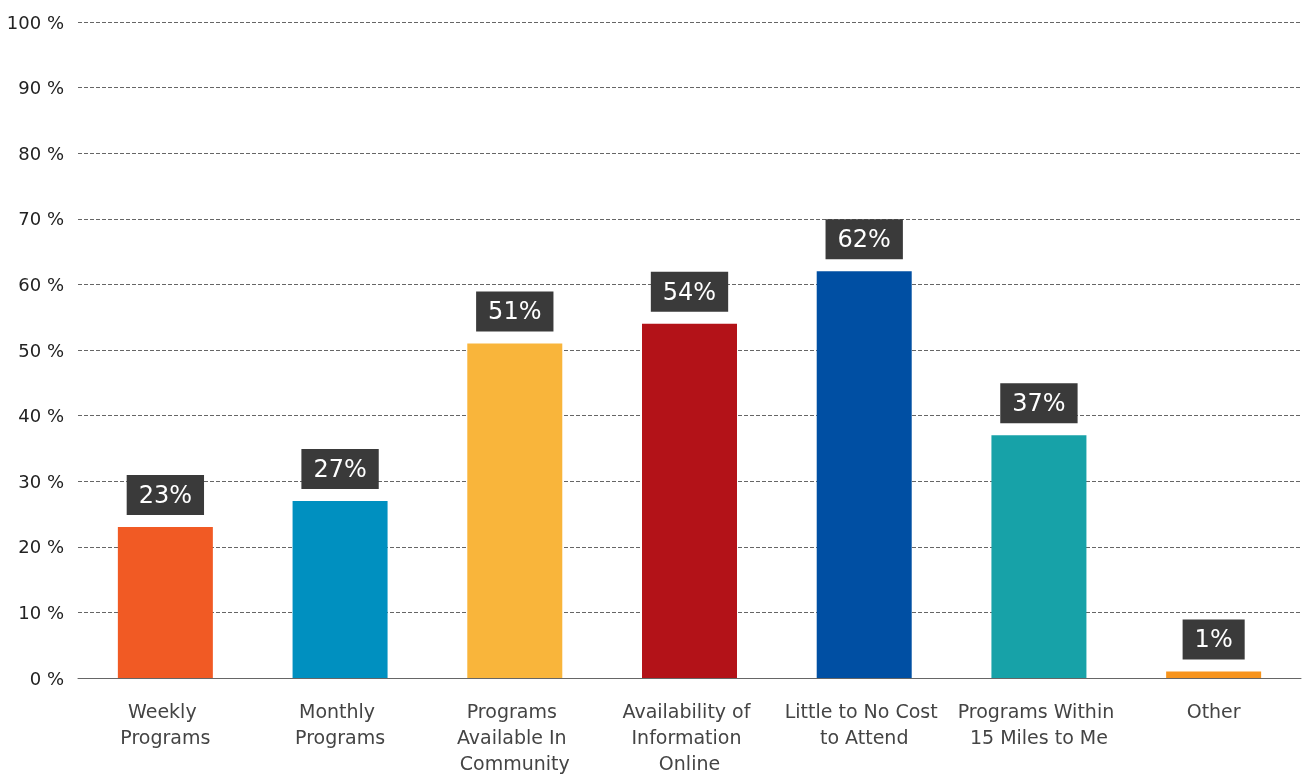 This screenshot has width=1305, height=776. I want to click on y-tick-label: 20 %, so click(41, 547).